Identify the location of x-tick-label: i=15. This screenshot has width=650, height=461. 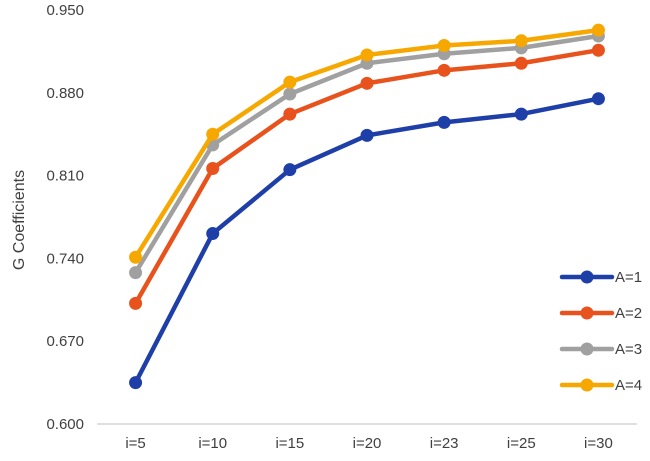
(289, 443).